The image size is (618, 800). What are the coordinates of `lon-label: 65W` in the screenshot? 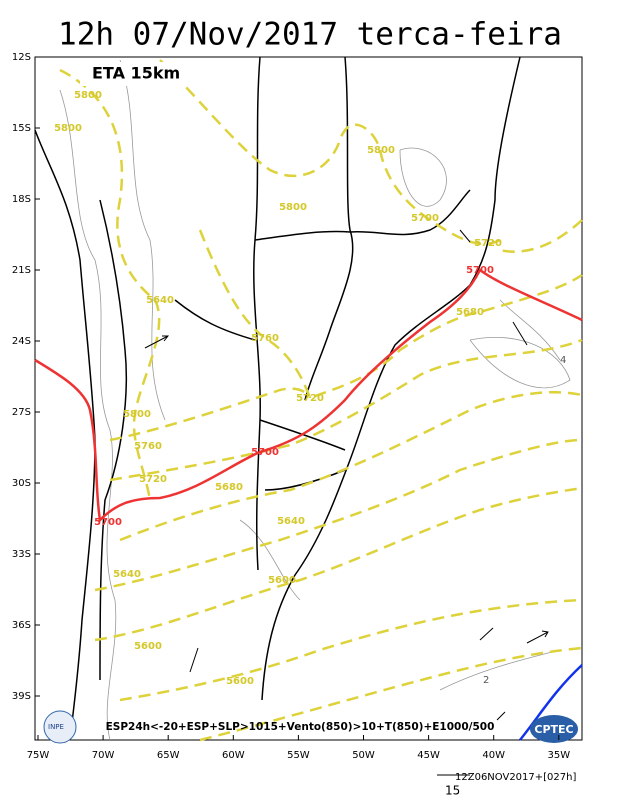 It's located at (168, 755).